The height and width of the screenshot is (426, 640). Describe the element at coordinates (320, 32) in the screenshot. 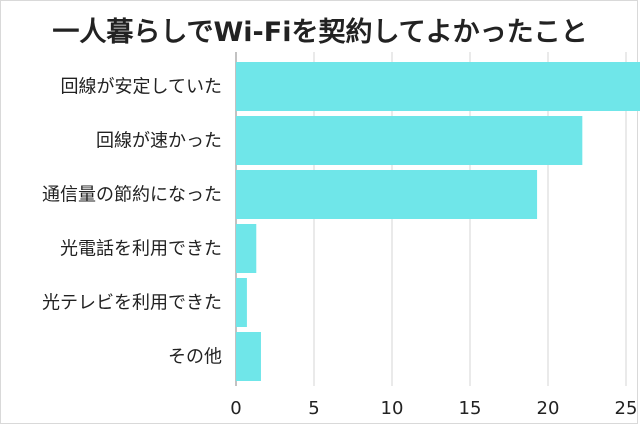

I see `chart-title: 一人暮らしでWi-Fiを契約してよかったこと` at that location.